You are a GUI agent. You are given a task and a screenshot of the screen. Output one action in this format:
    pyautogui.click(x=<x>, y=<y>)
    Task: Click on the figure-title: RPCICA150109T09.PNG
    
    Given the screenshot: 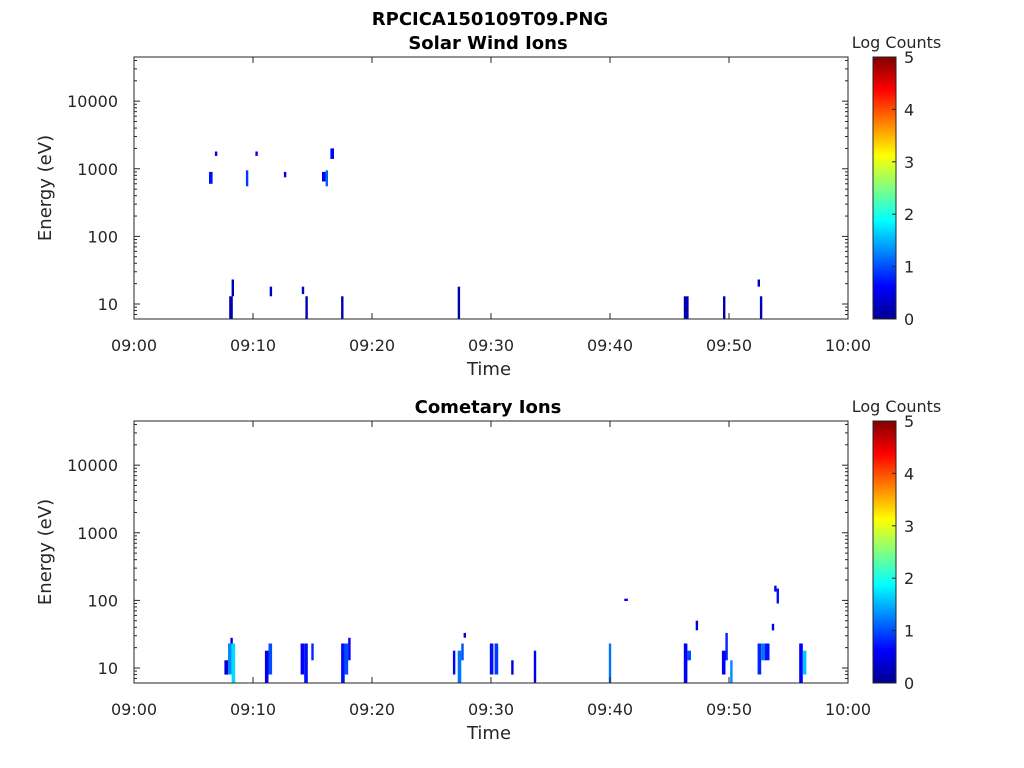 What is the action you would take?
    pyautogui.click(x=490, y=19)
    